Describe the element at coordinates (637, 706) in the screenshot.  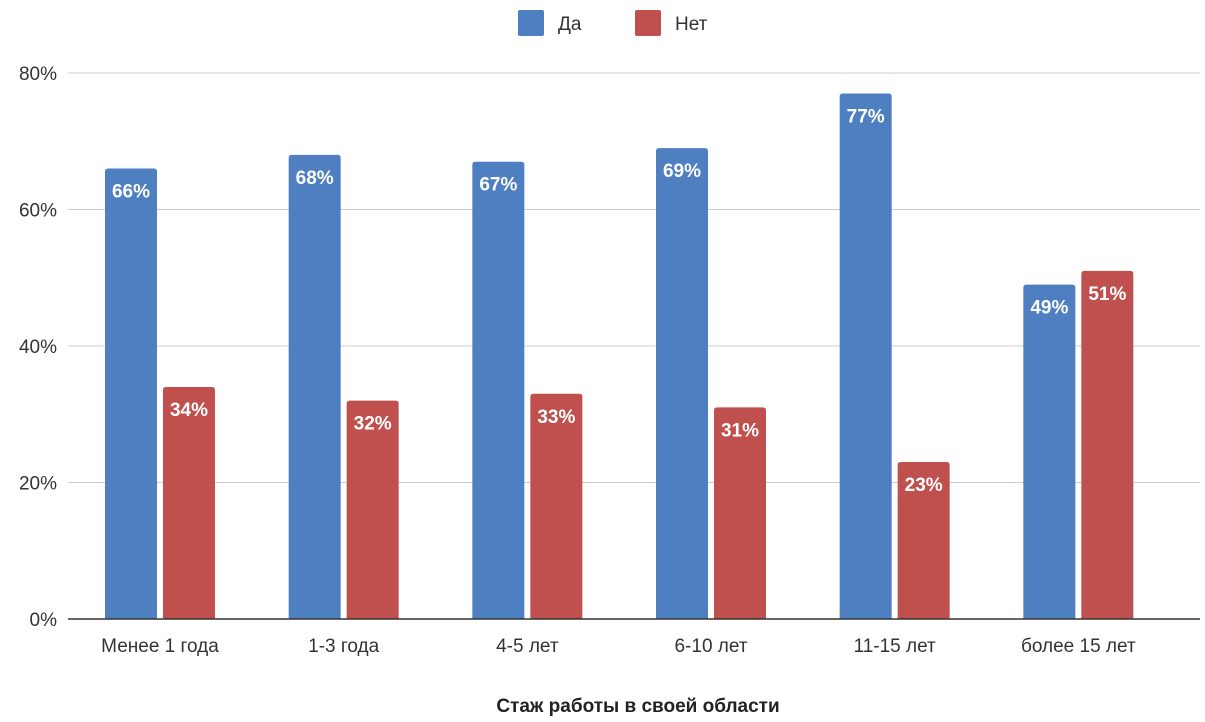
I see `x-axis-label: Стаж работы в своей области` at that location.